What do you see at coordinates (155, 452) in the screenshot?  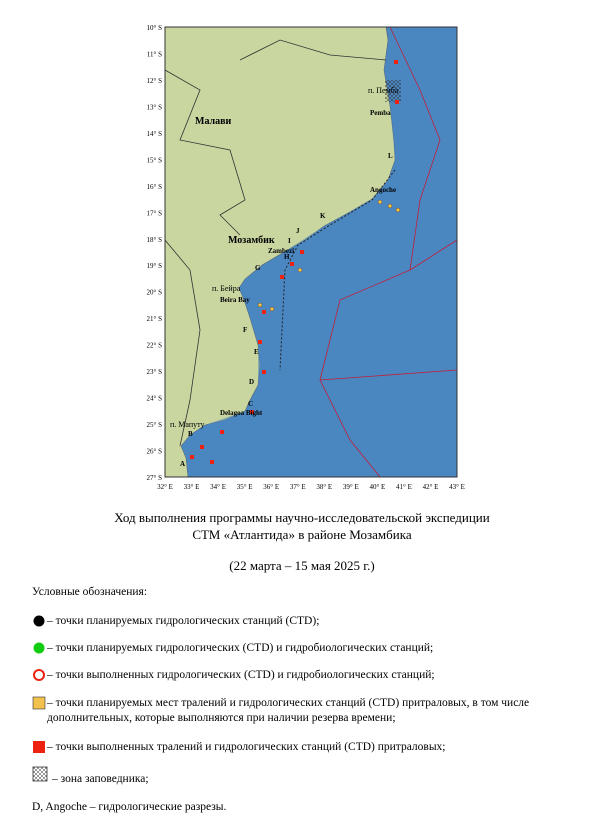 I see `lat-label: 26° S` at bounding box center [155, 452].